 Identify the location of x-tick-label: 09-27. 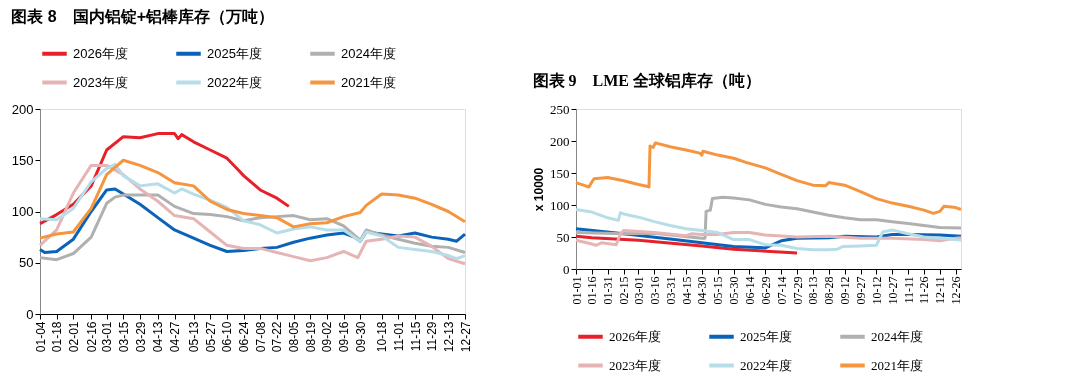
(861, 290).